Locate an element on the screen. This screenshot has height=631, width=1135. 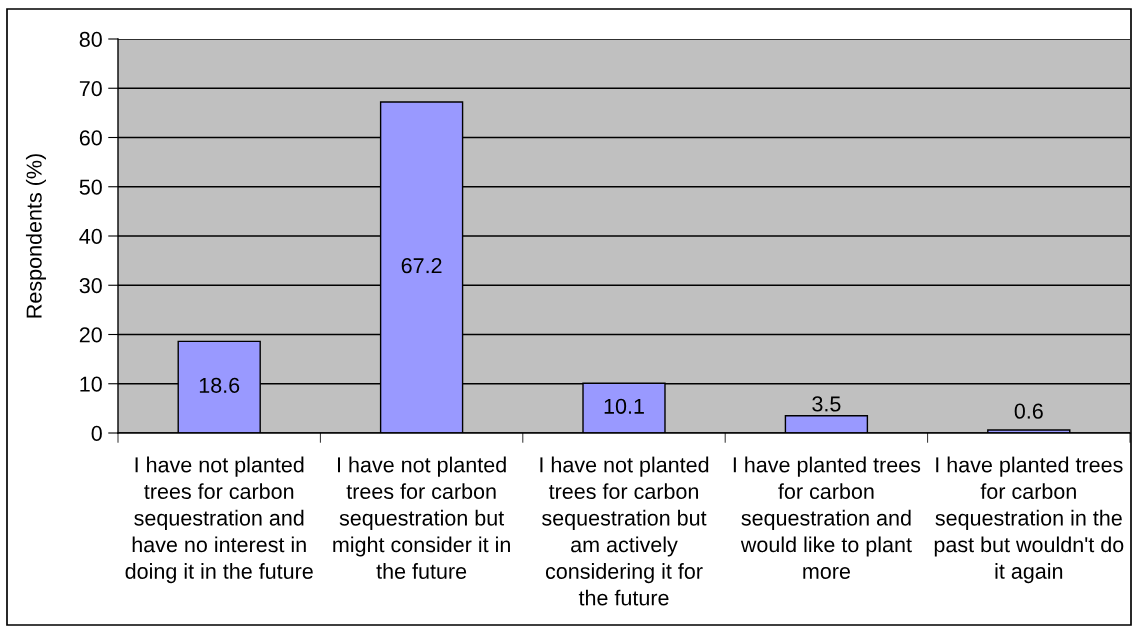
y-tick-label: 30 is located at coordinates (90, 286).